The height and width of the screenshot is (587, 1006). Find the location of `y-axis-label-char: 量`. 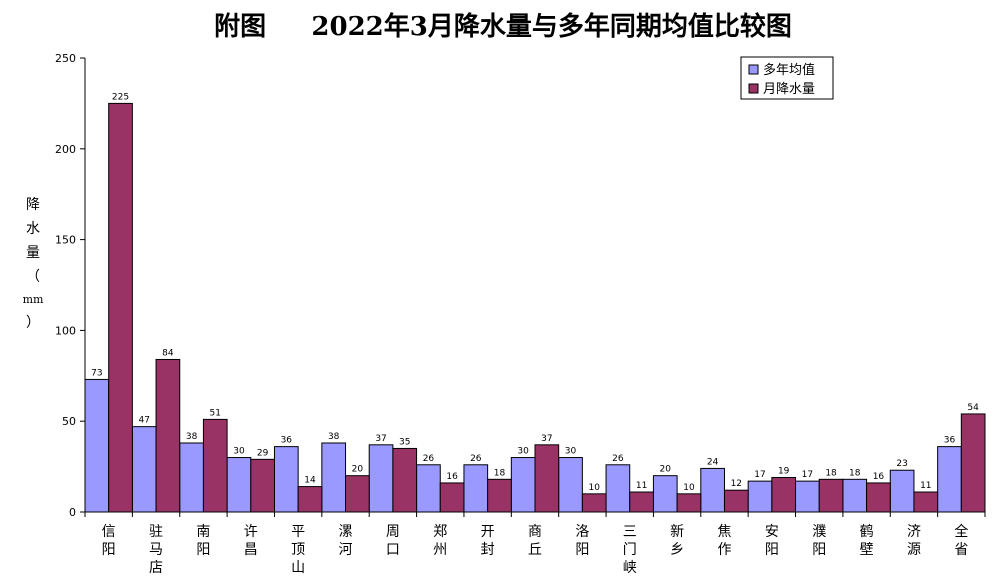

y-axis-label-char: 量 is located at coordinates (33, 253).